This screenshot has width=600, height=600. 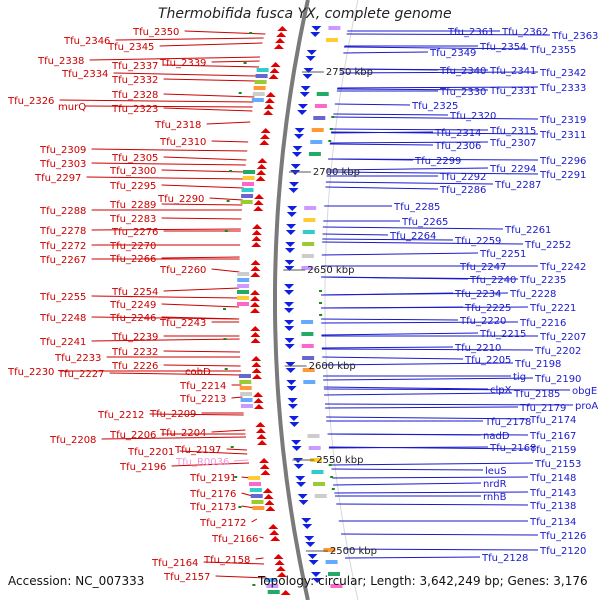 What do you see at coordinates (527, 230) in the screenshot?
I see `right-gene-label: Tfu_2261` at bounding box center [527, 230].